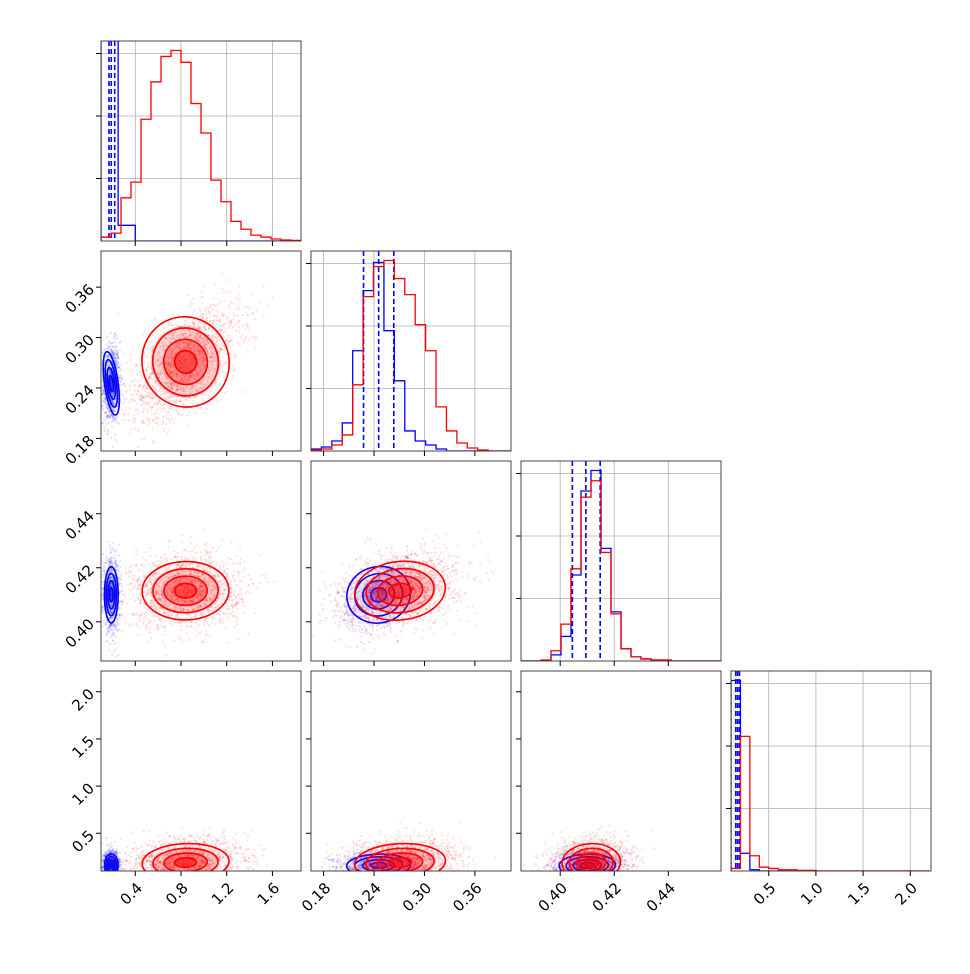 The width and height of the screenshot is (970, 974). What do you see at coordinates (223, 894) in the screenshot?
I see `x-tick-label: 1.2` at bounding box center [223, 894].